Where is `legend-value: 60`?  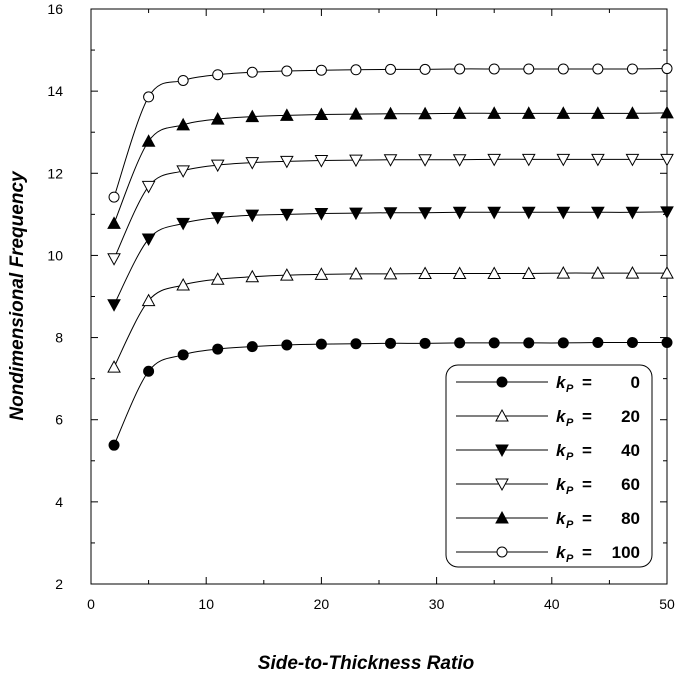 legend-value: 60 is located at coordinates (630, 484).